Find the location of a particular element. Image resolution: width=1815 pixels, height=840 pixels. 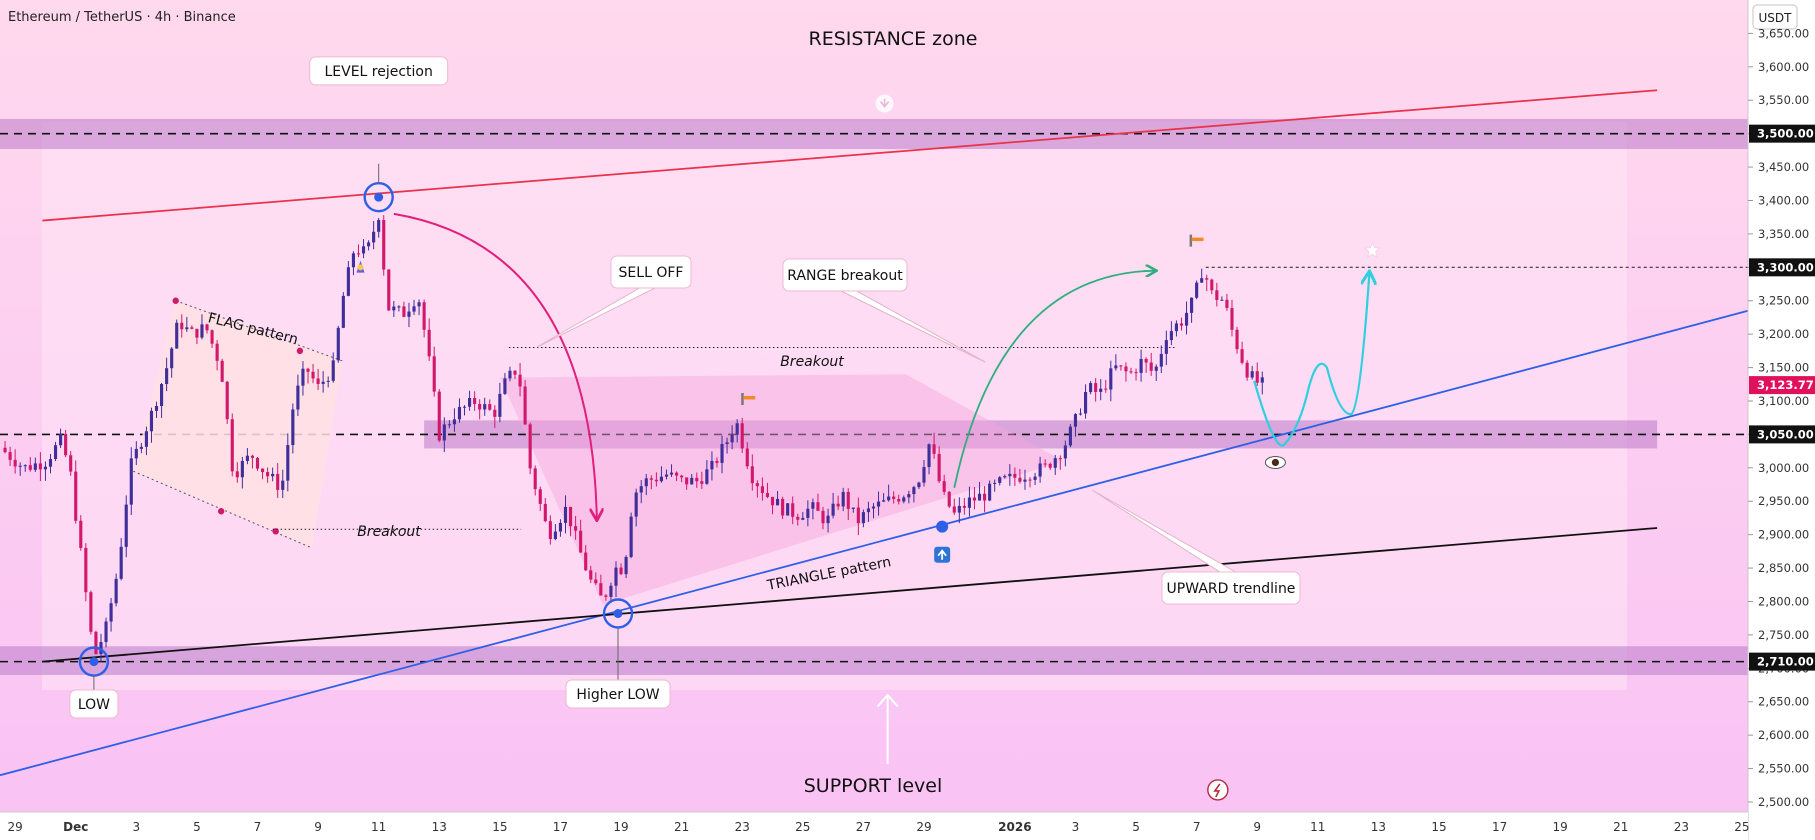

y-tick-label: 3,350.00 is located at coordinates (1783, 234).